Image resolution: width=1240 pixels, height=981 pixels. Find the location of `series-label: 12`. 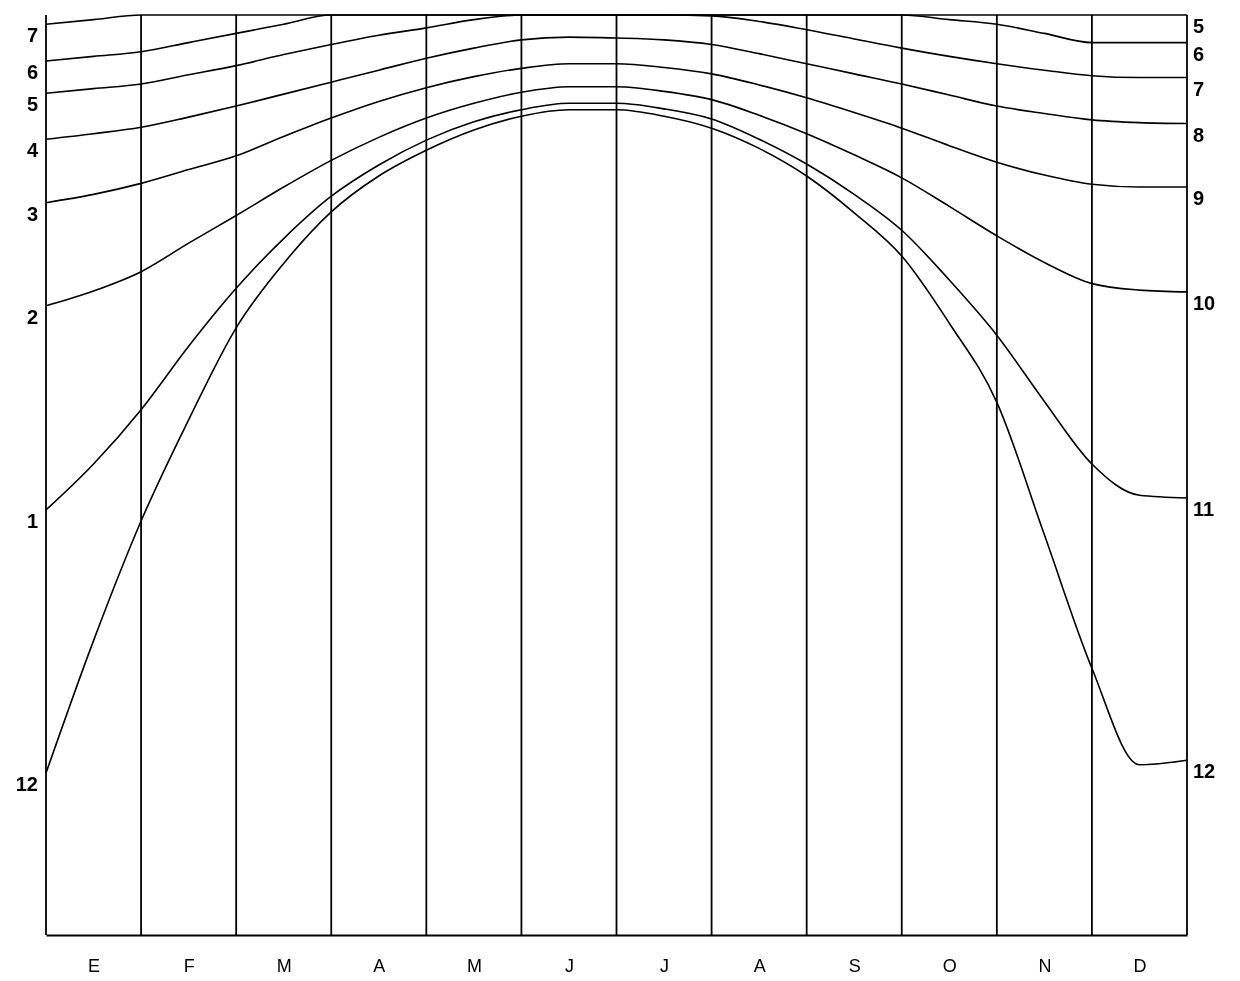

series-label: 12 is located at coordinates (1204, 771).